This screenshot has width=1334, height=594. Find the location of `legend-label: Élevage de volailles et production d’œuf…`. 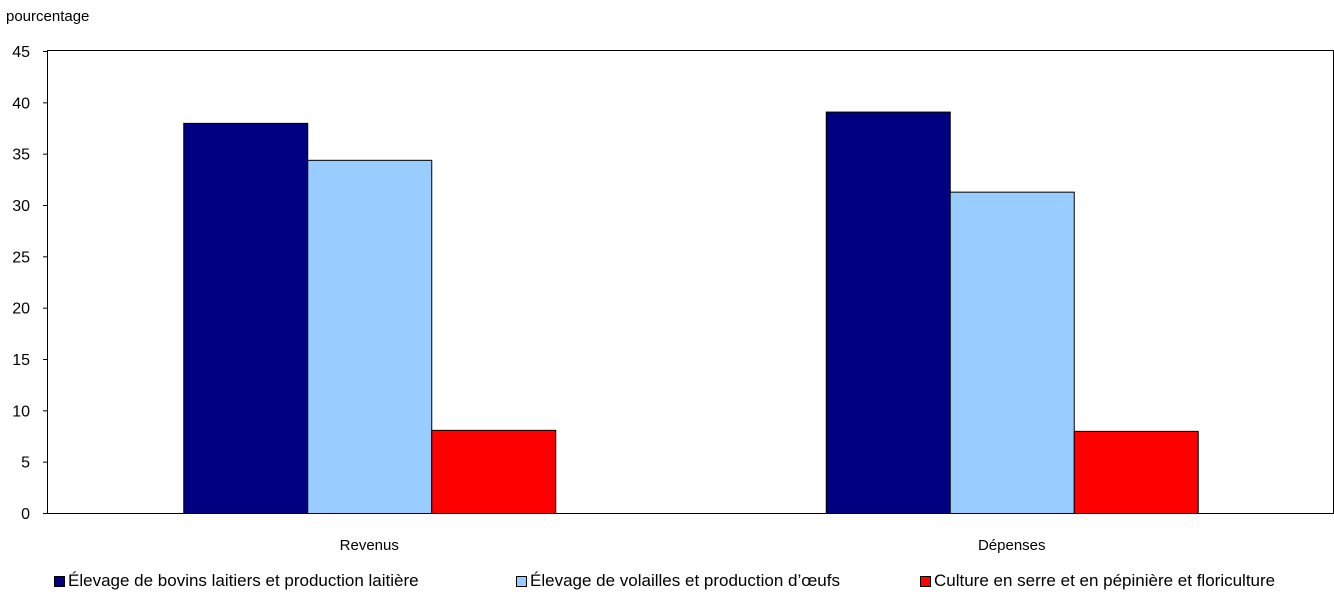

legend-label: Élevage de volailles et production d’œuf… is located at coordinates (685, 580).